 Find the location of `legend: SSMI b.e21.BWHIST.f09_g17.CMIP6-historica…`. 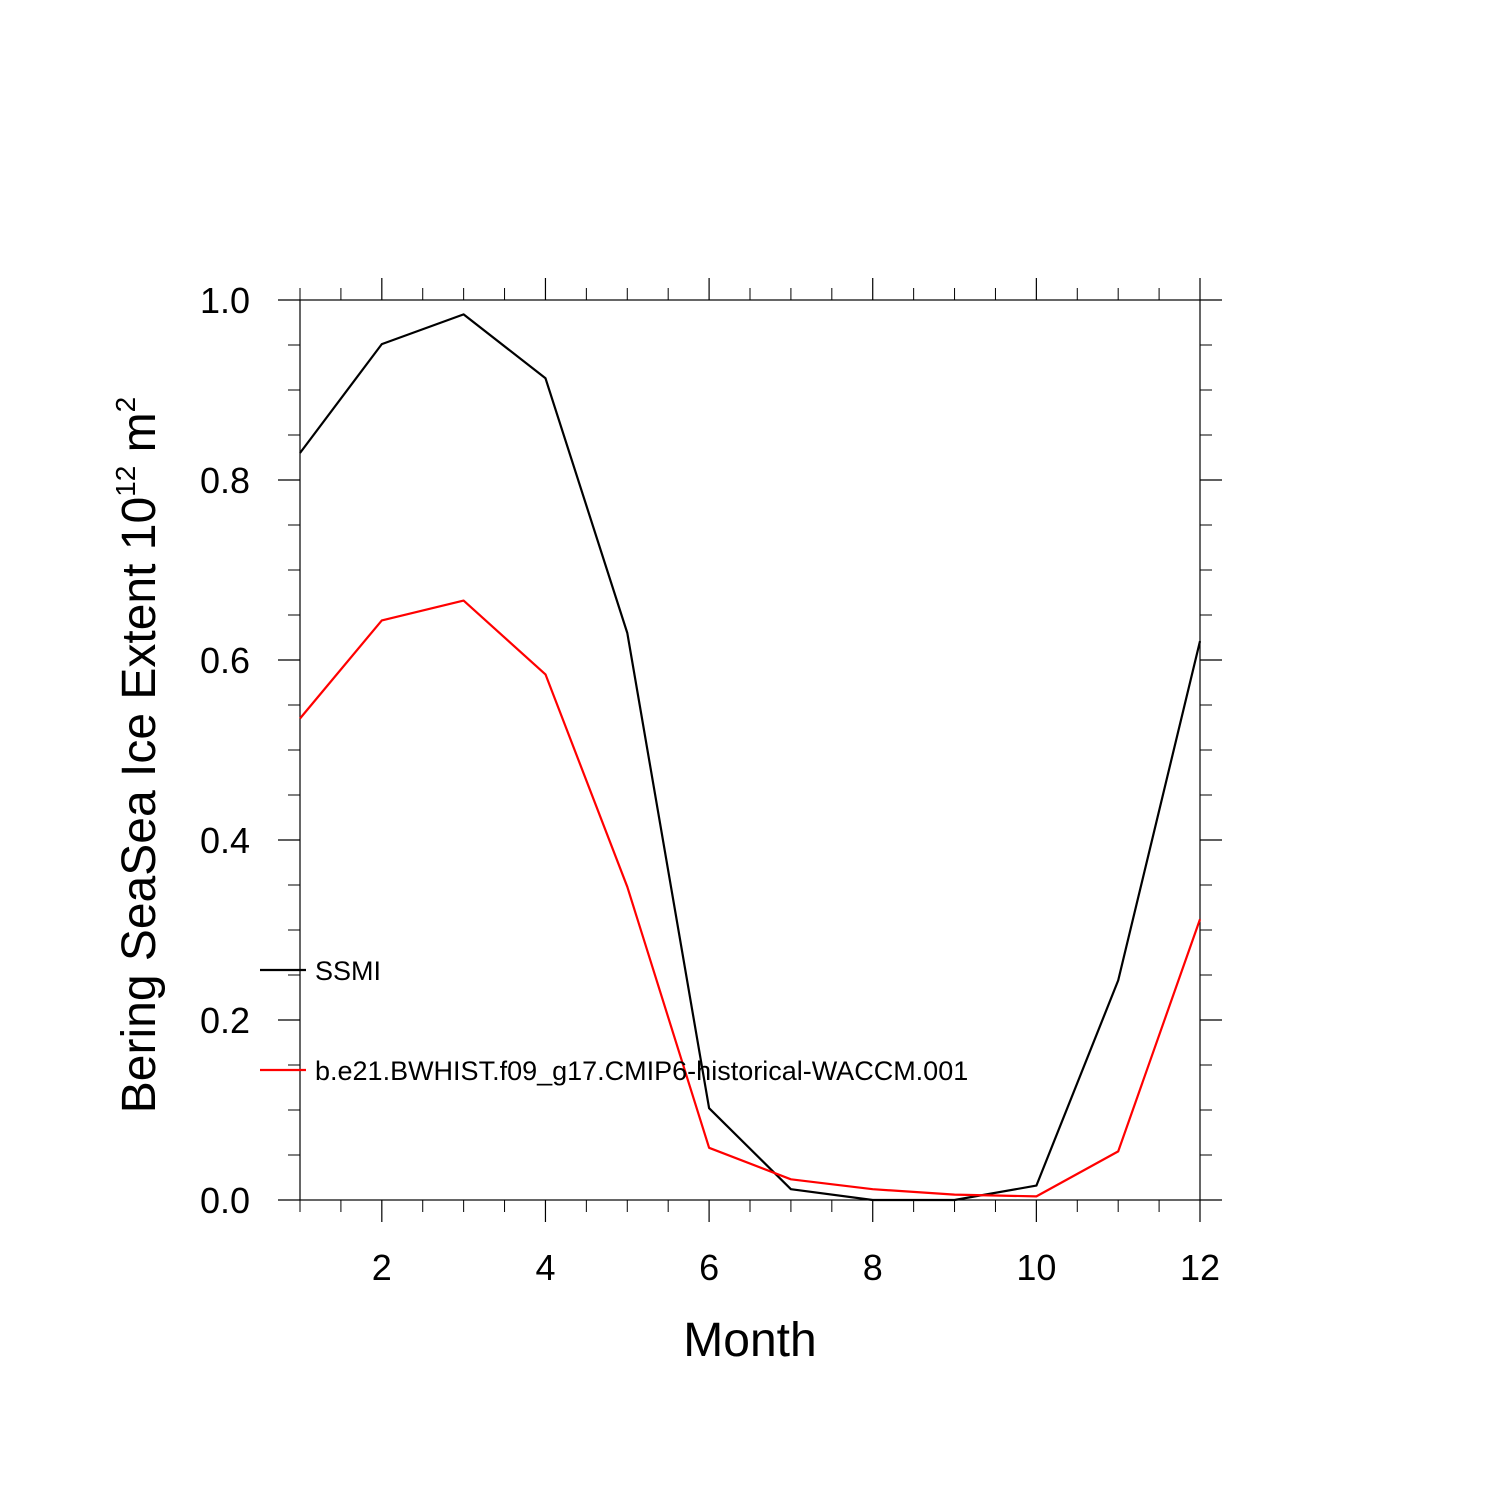

legend: SSMI b.e21.BWHIST.f09_g17.CMIP6-historica… is located at coordinates (614, 1021).